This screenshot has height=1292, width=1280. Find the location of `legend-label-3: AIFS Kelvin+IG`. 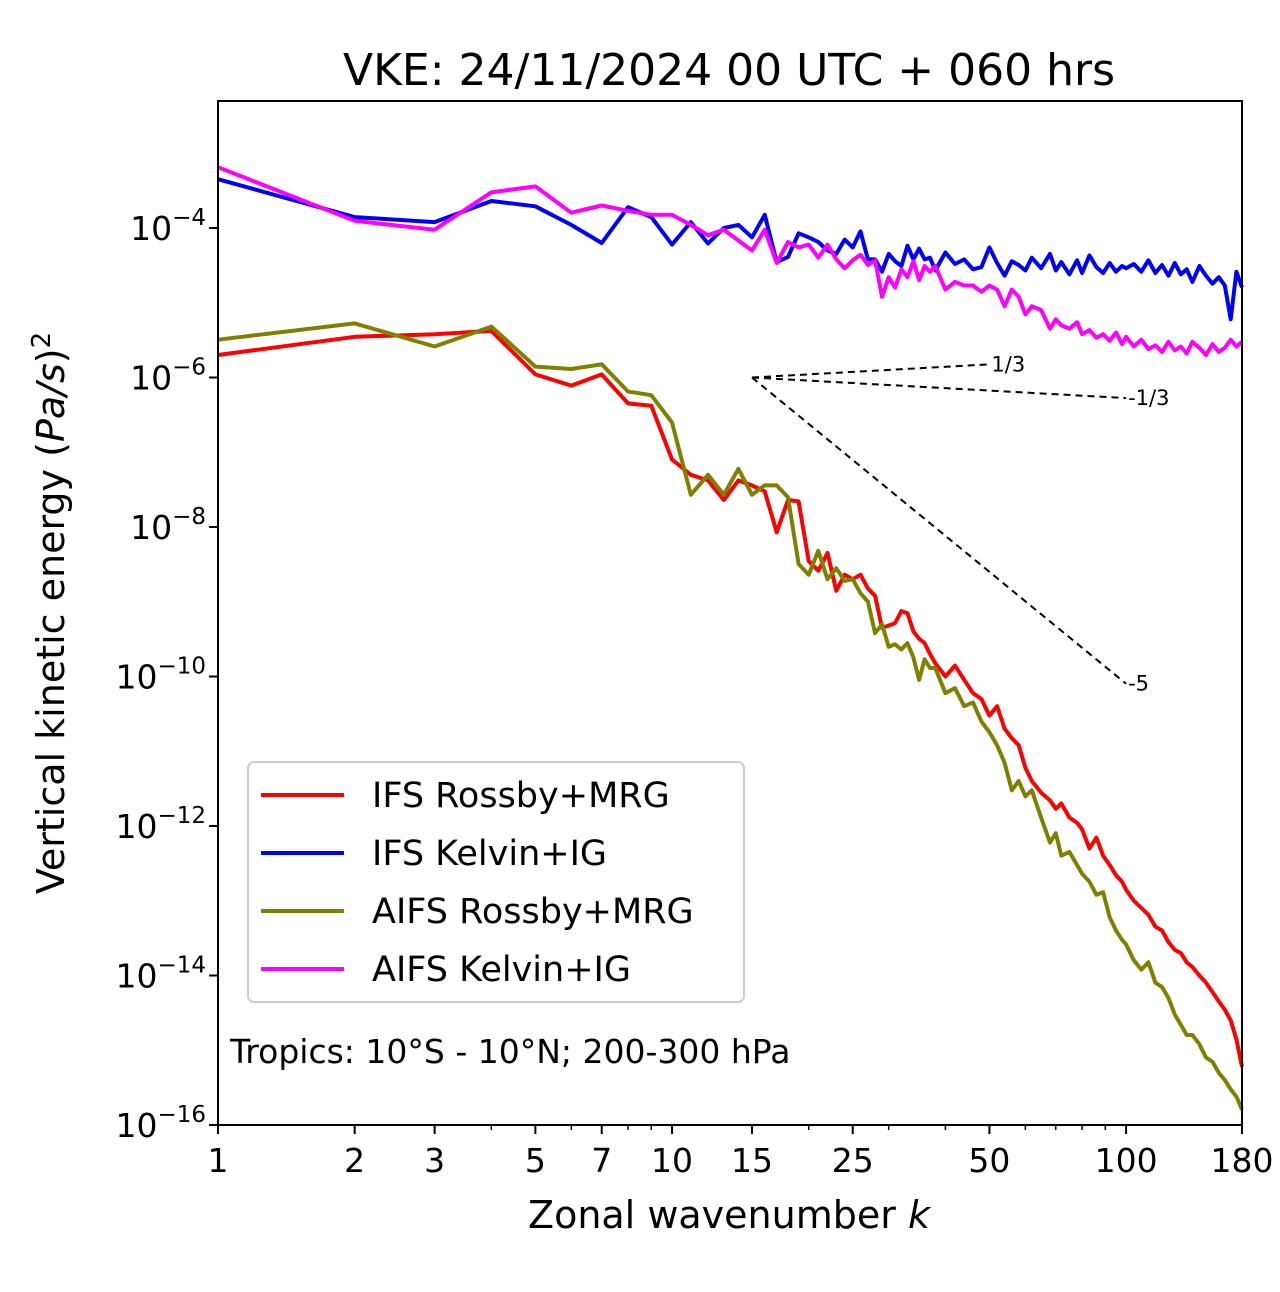

legend-label-3: AIFS Kelvin+IG is located at coordinates (501, 970).